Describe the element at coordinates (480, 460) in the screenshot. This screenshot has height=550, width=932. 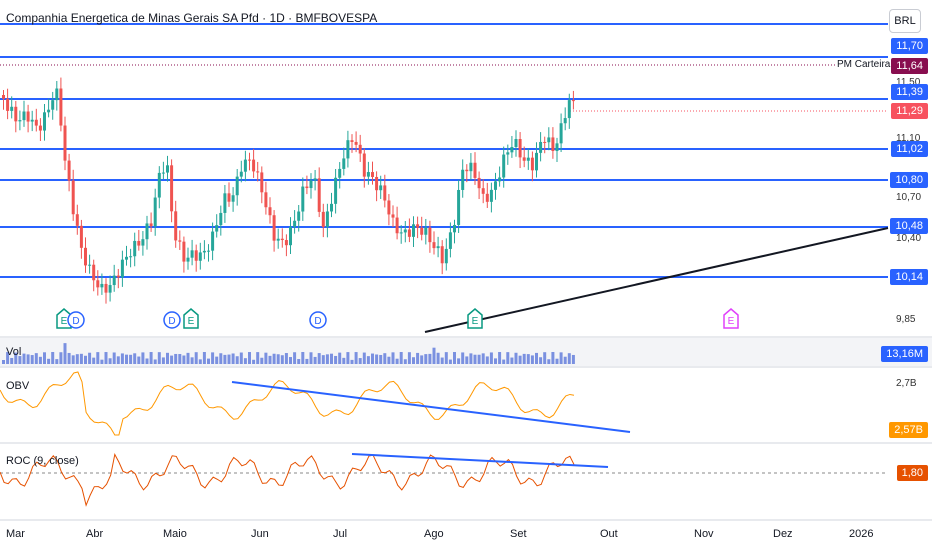
I see `roc-trend-line` at that location.